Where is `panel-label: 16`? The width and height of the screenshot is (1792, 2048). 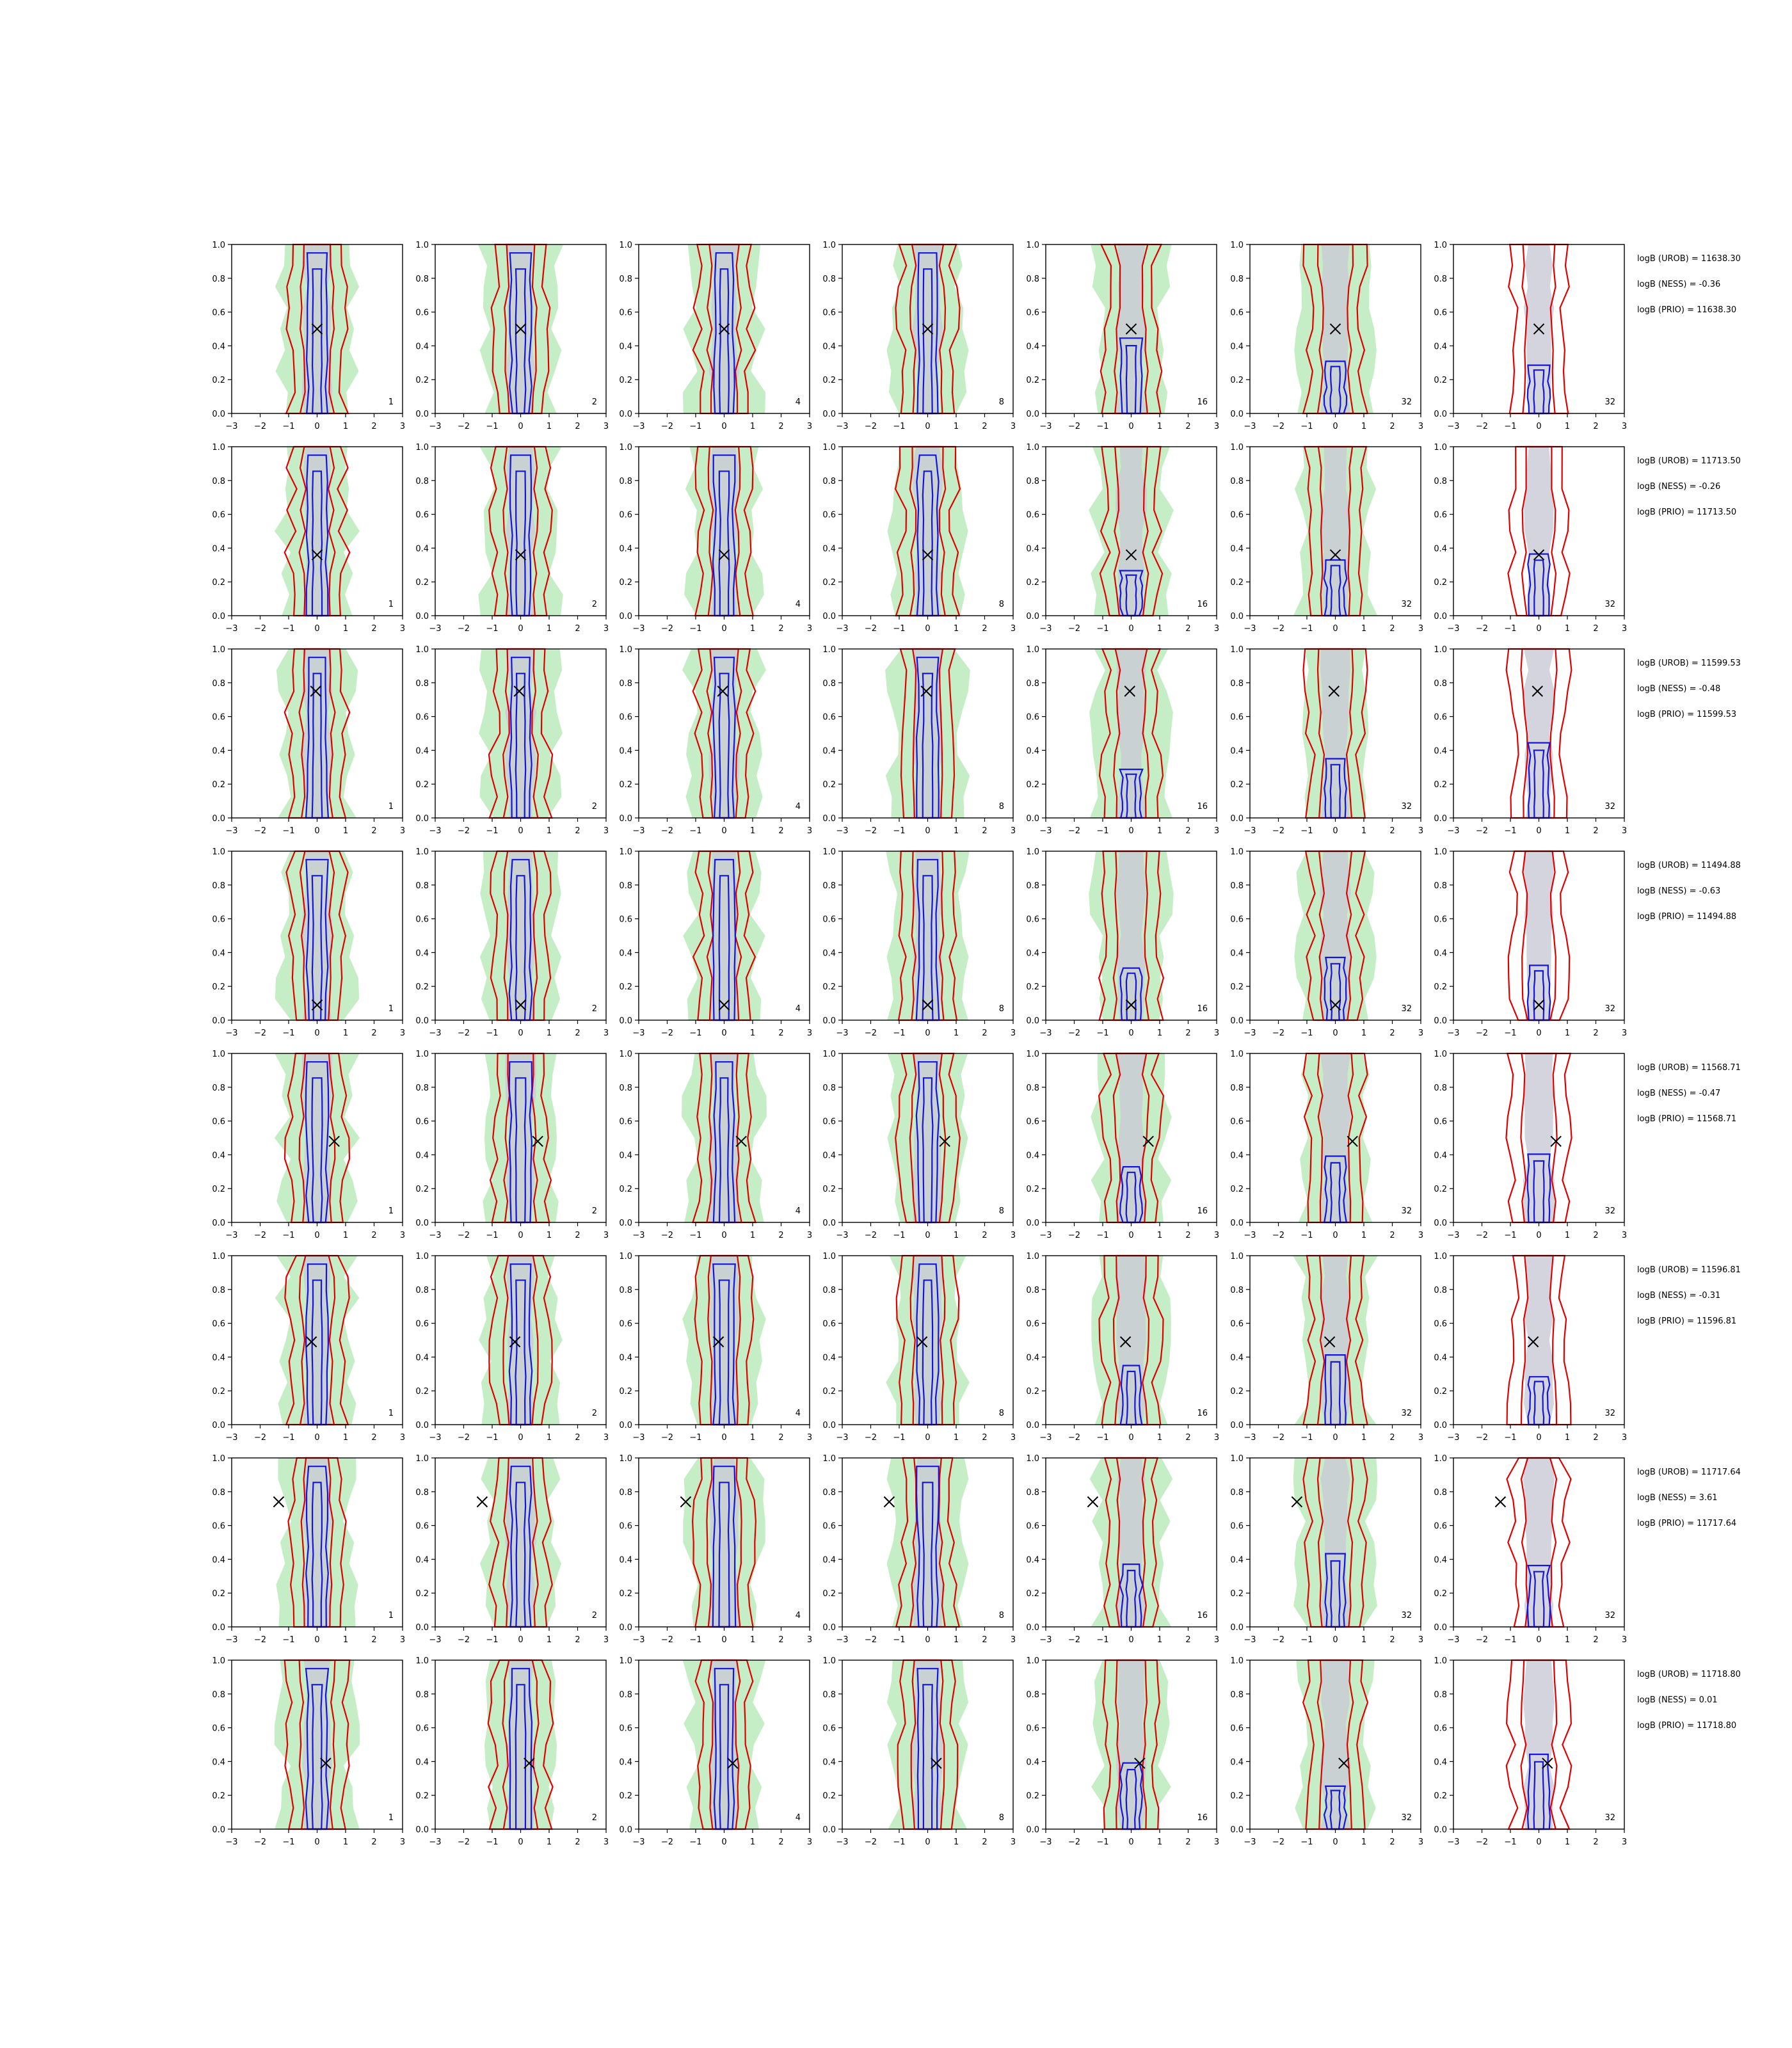
panel-label: 16 is located at coordinates (1202, 402).